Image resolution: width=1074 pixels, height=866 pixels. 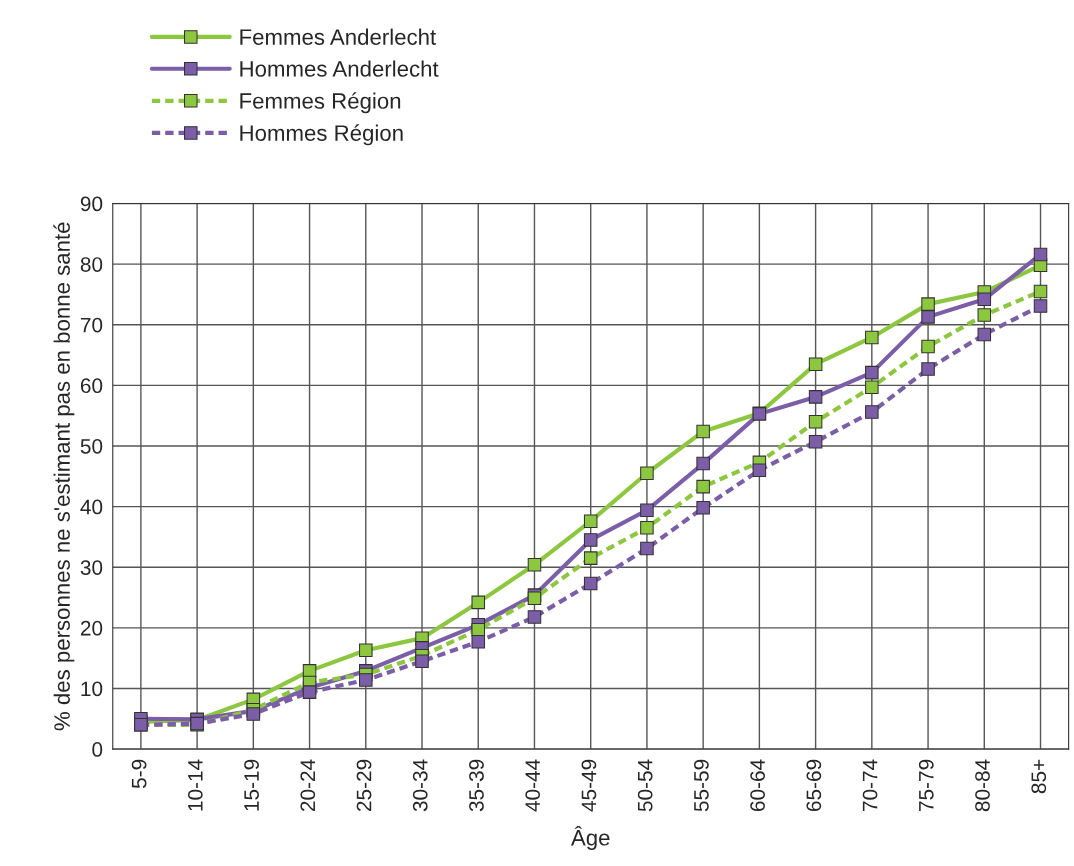 I want to click on y-tick-label: 20, so click(x=91, y=628).